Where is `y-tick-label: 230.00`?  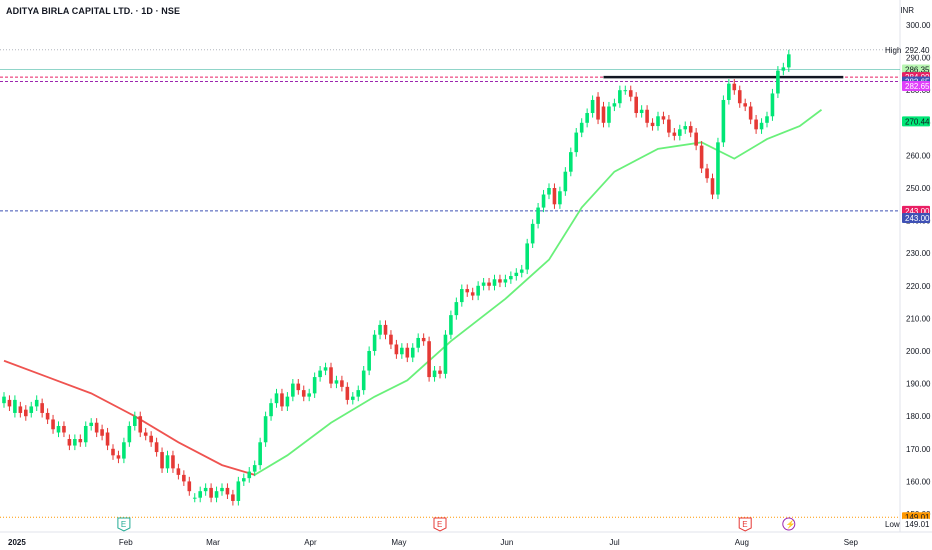
y-tick-label: 230.00 is located at coordinates (918, 253).